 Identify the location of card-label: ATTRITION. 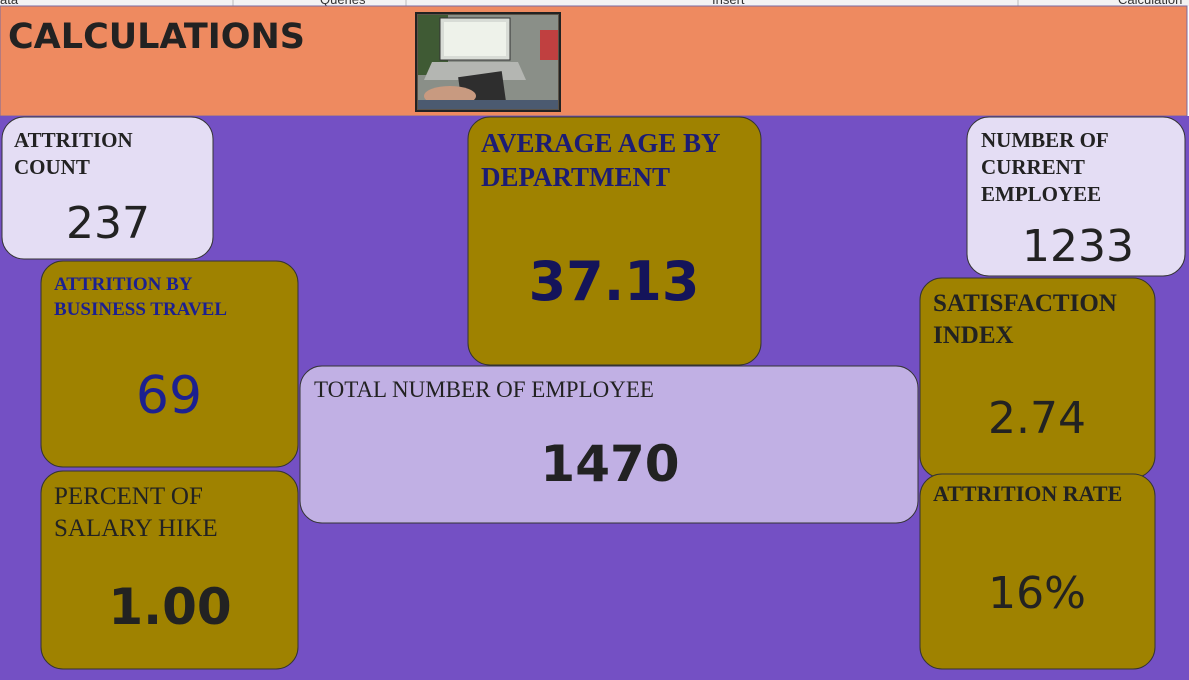
(73, 140).